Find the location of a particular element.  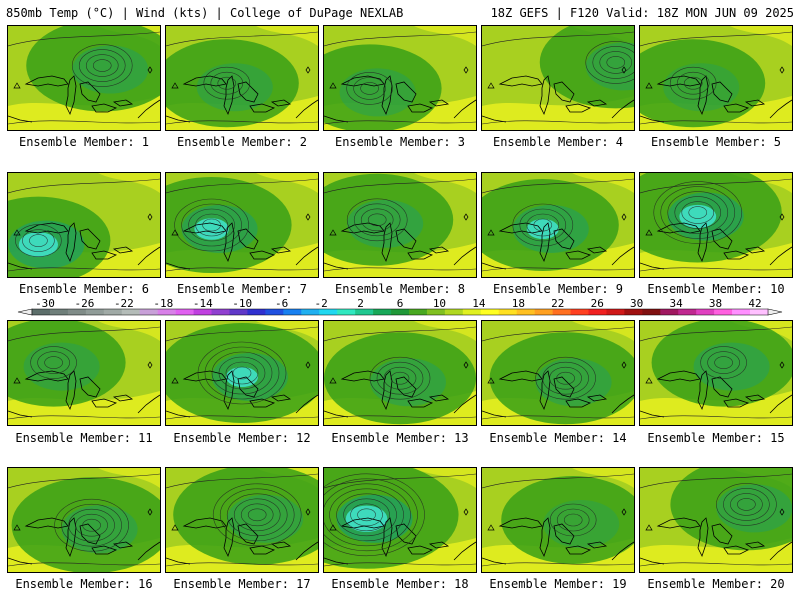

member-label: Ensemble Member: 12 is located at coordinates (242, 438).